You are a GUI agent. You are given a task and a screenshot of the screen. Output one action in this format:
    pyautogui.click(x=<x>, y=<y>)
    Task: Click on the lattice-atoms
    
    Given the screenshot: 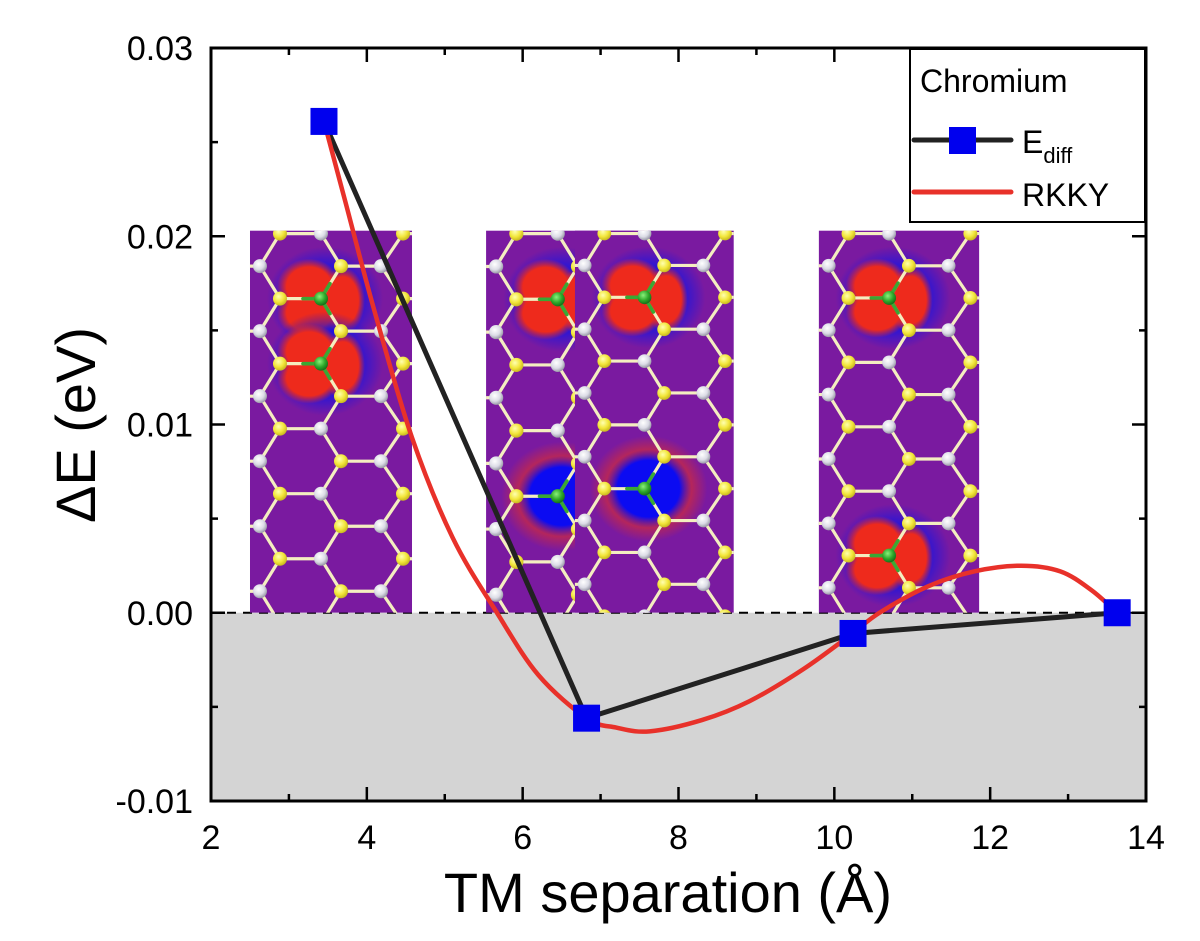 What is the action you would take?
    pyautogui.click(x=654, y=404)
    